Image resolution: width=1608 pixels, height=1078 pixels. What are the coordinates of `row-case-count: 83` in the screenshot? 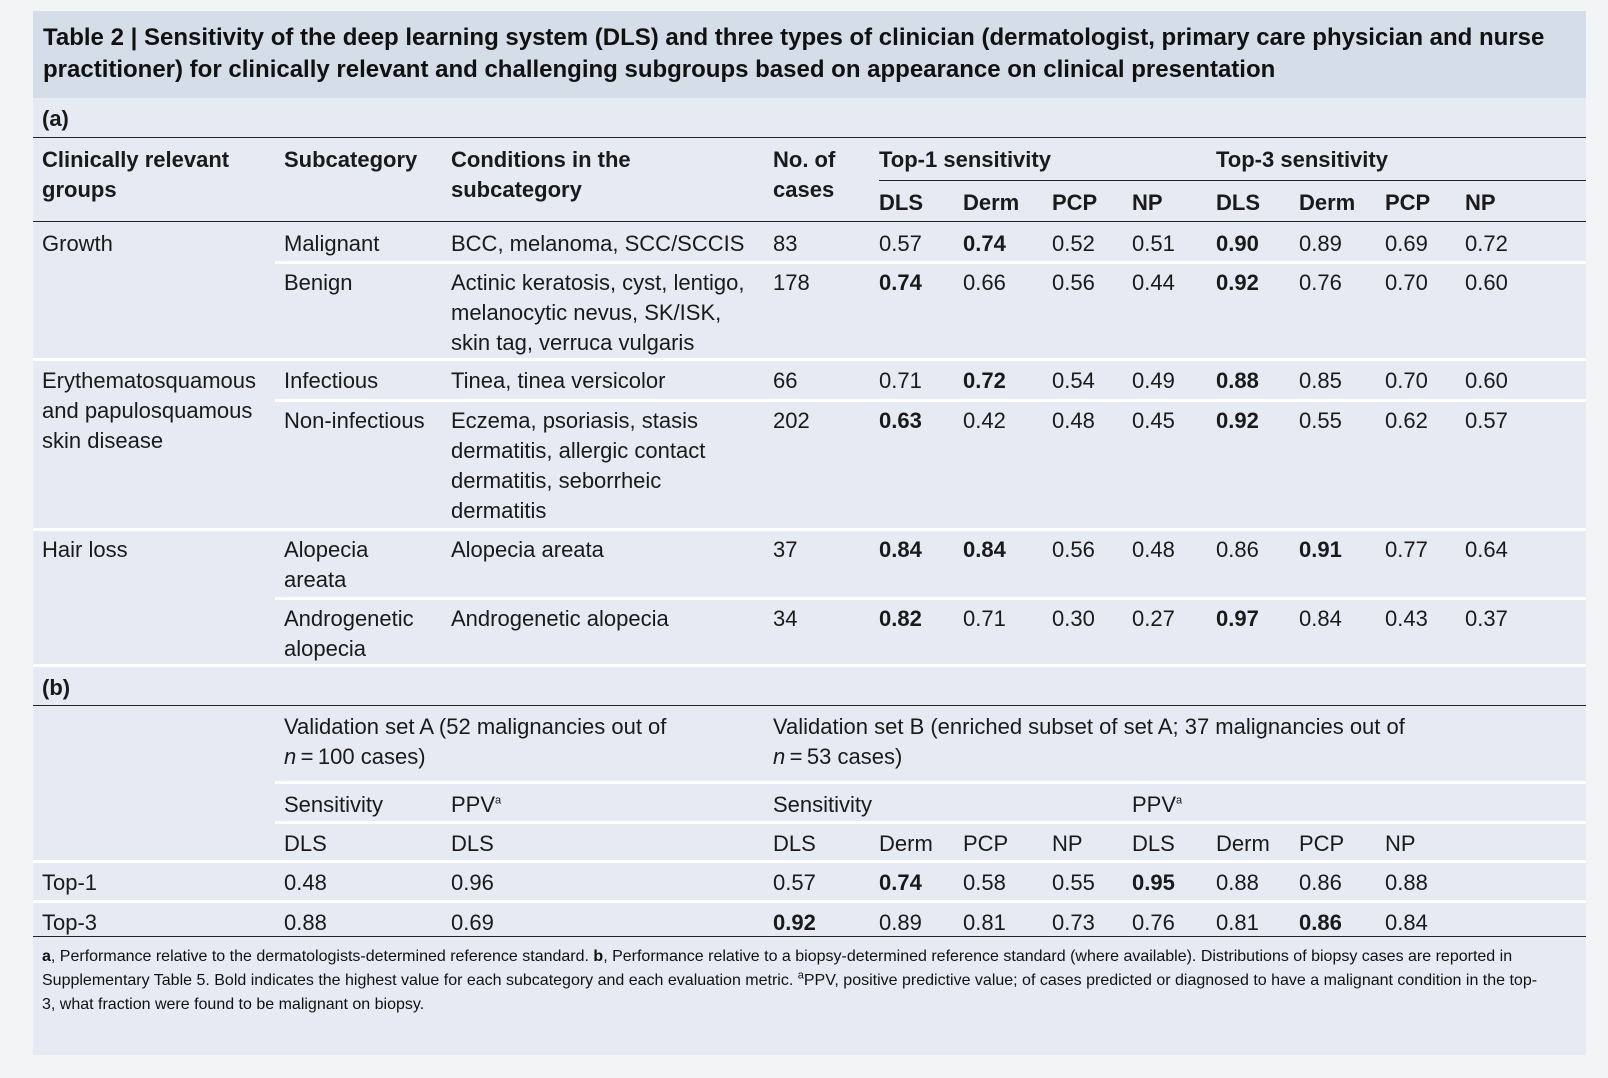 It's located at (785, 243).